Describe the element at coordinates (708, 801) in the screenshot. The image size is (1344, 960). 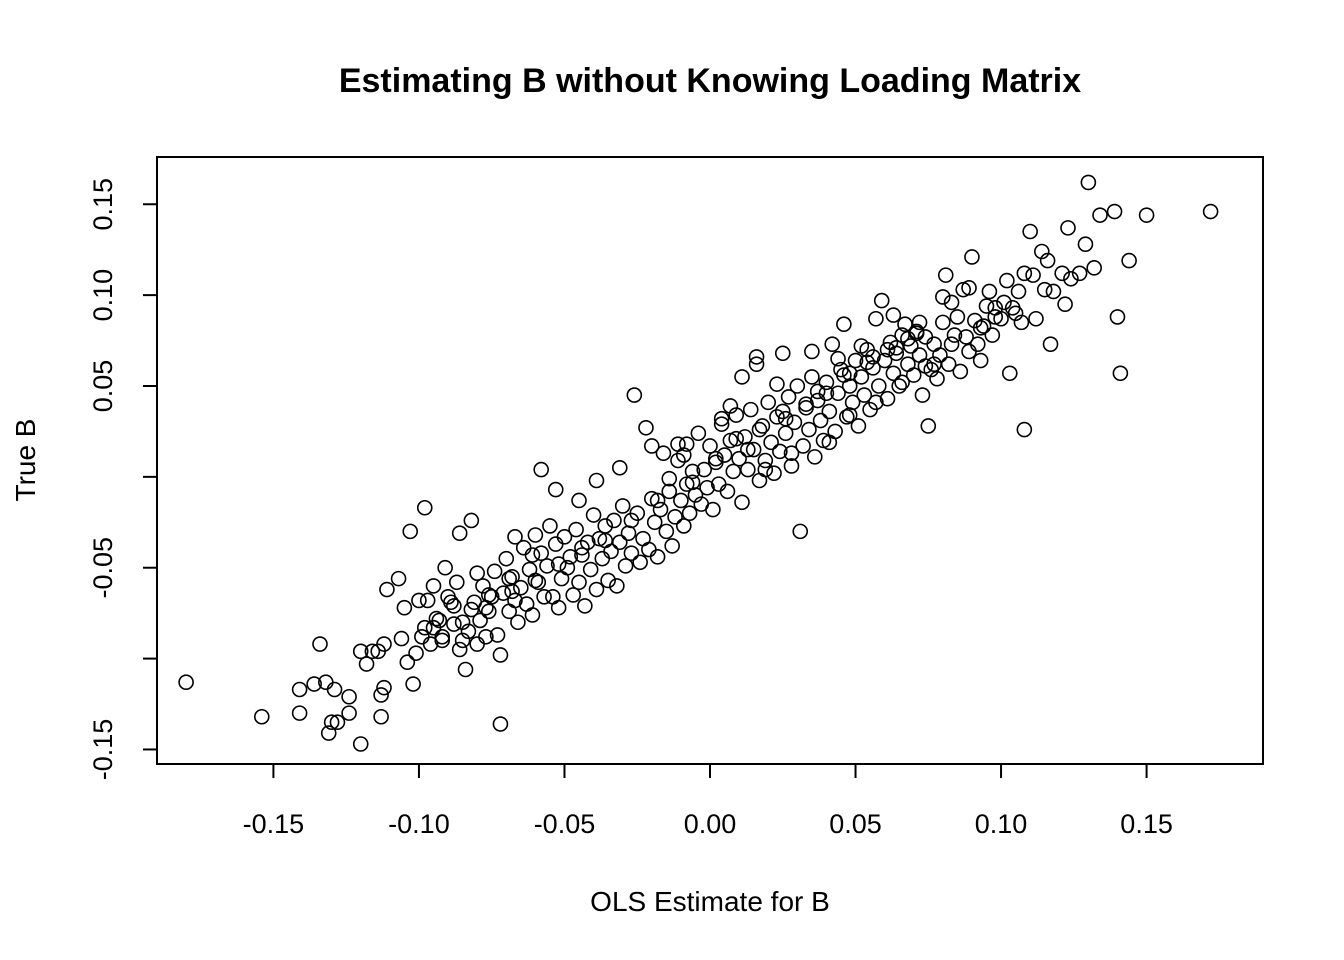
I see `x-axis: -0.15 -0.10 -0.05 0.00 0.05 0.10 0.15` at that location.